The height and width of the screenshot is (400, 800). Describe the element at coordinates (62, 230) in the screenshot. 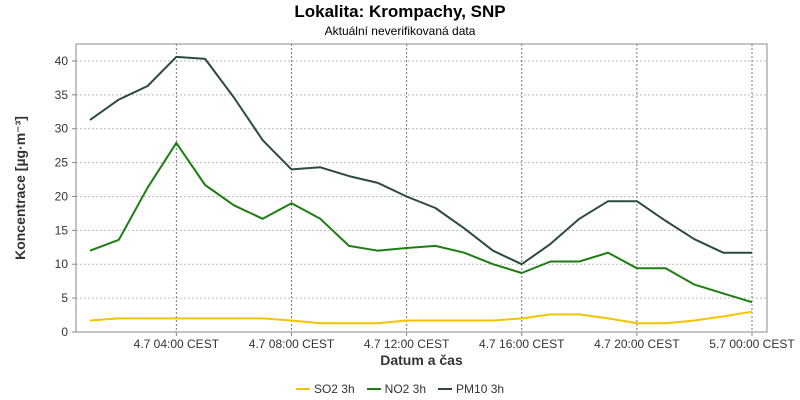

I see `y-tick-label: 15` at that location.